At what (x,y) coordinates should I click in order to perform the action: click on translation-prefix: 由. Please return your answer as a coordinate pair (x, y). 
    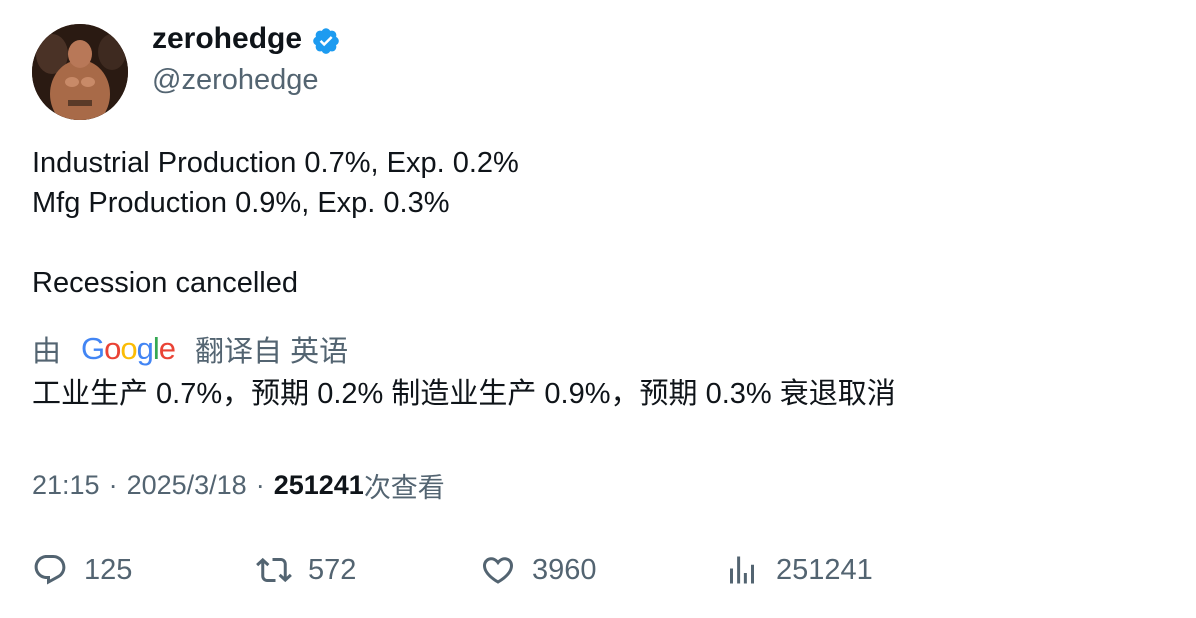
    Looking at the image, I should click on (47, 352).